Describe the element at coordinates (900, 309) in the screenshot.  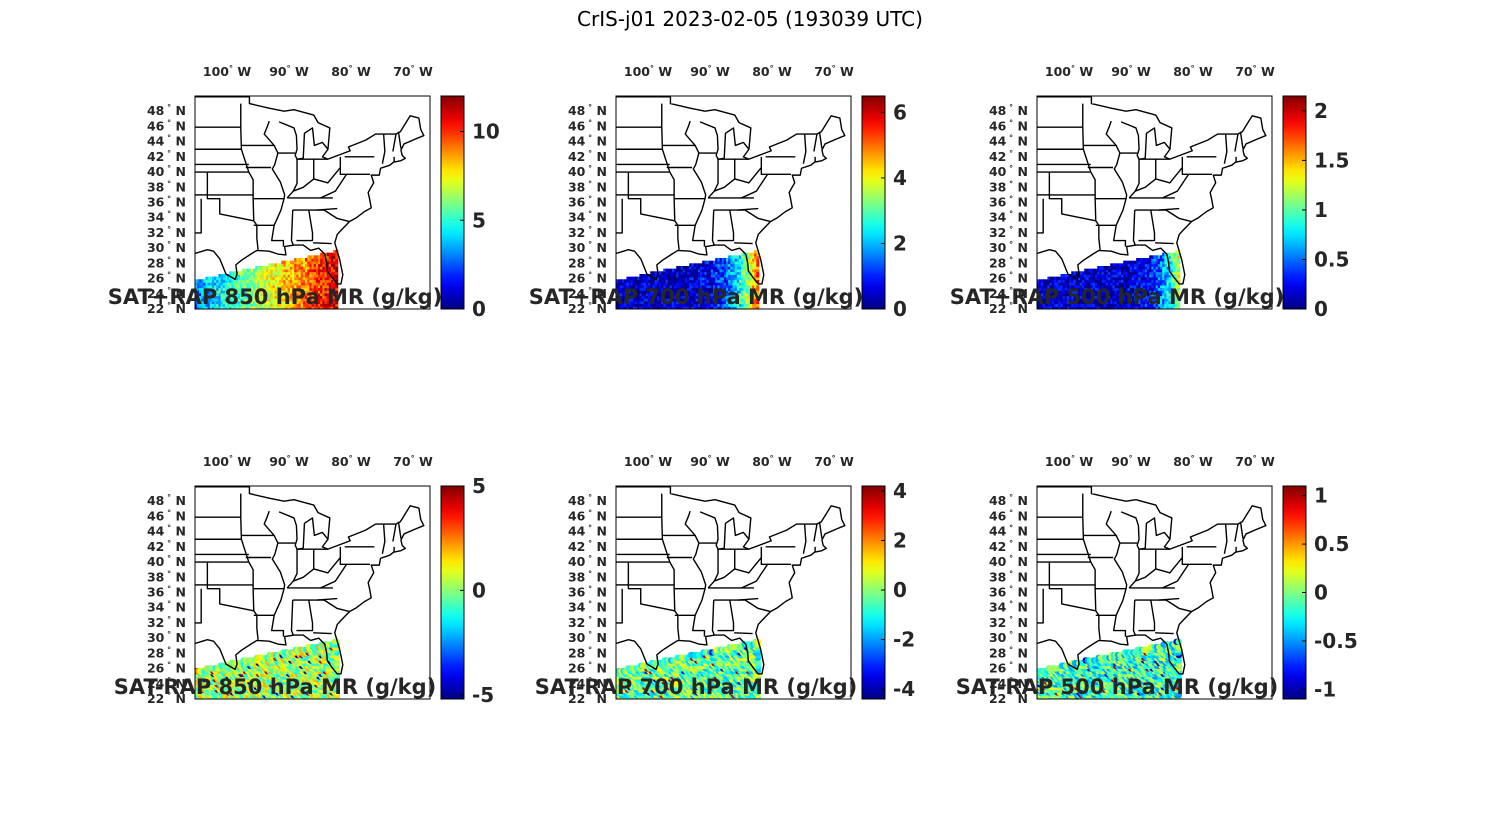
I see `colorbar-tick-label: 0` at that location.